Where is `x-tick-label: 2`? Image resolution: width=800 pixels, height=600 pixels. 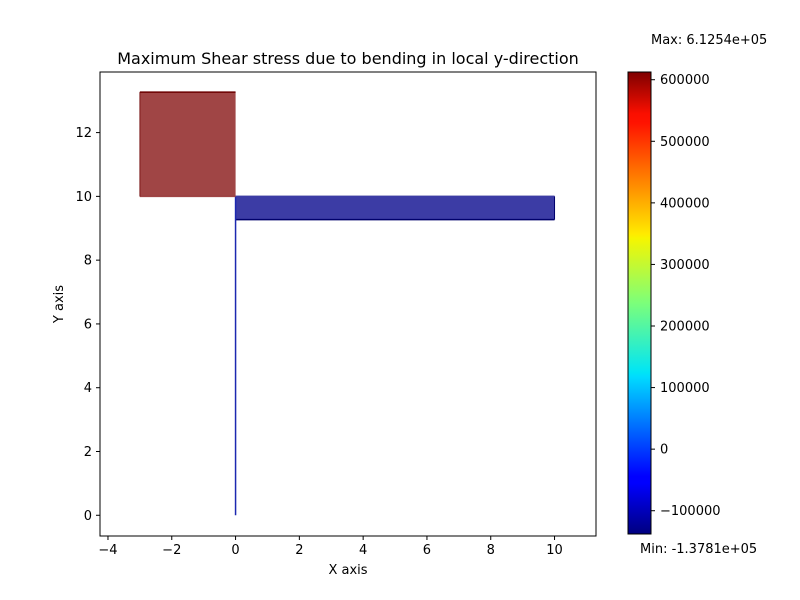 x-tick-label: 2 is located at coordinates (299, 550).